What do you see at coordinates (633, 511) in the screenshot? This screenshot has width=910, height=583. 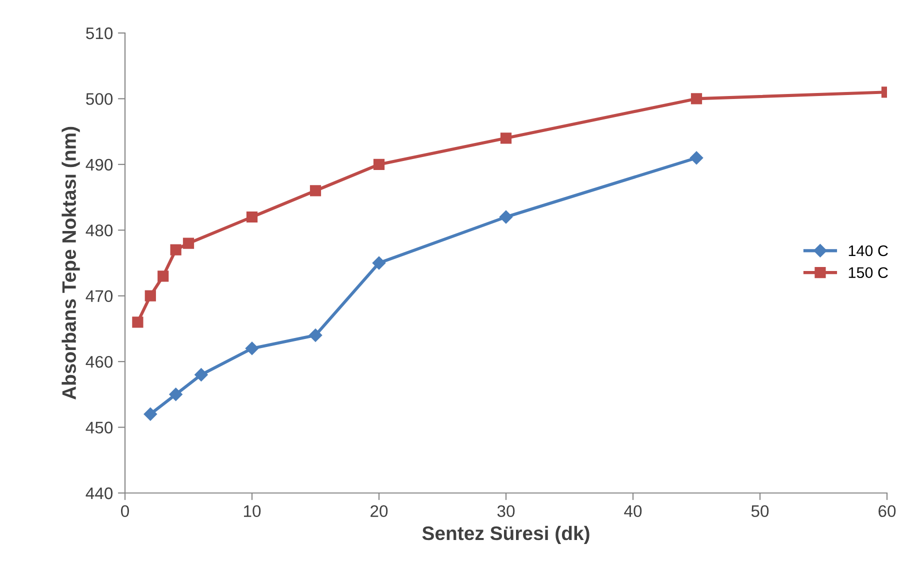 I see `x-tick-label: 40` at bounding box center [633, 511].